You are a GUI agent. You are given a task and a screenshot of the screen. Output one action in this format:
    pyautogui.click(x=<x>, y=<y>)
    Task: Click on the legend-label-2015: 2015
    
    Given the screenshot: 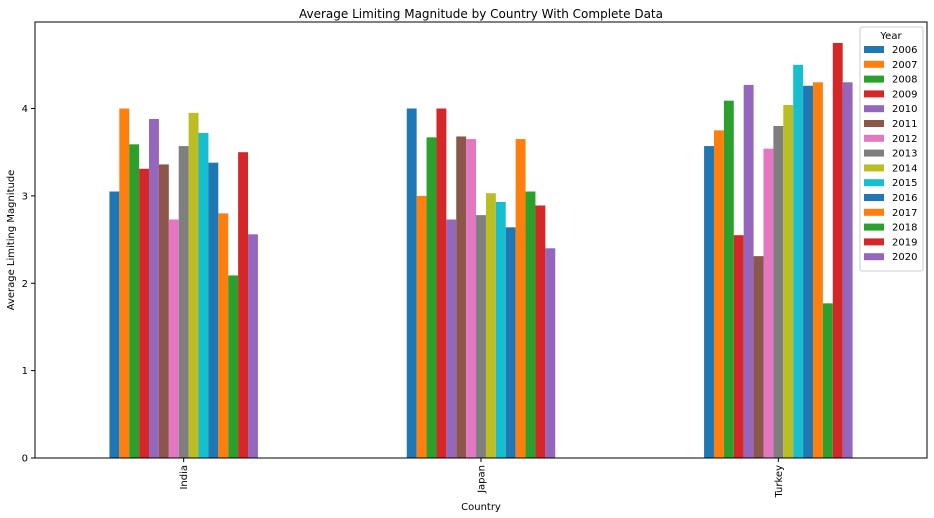 What is the action you would take?
    pyautogui.click(x=904, y=183)
    